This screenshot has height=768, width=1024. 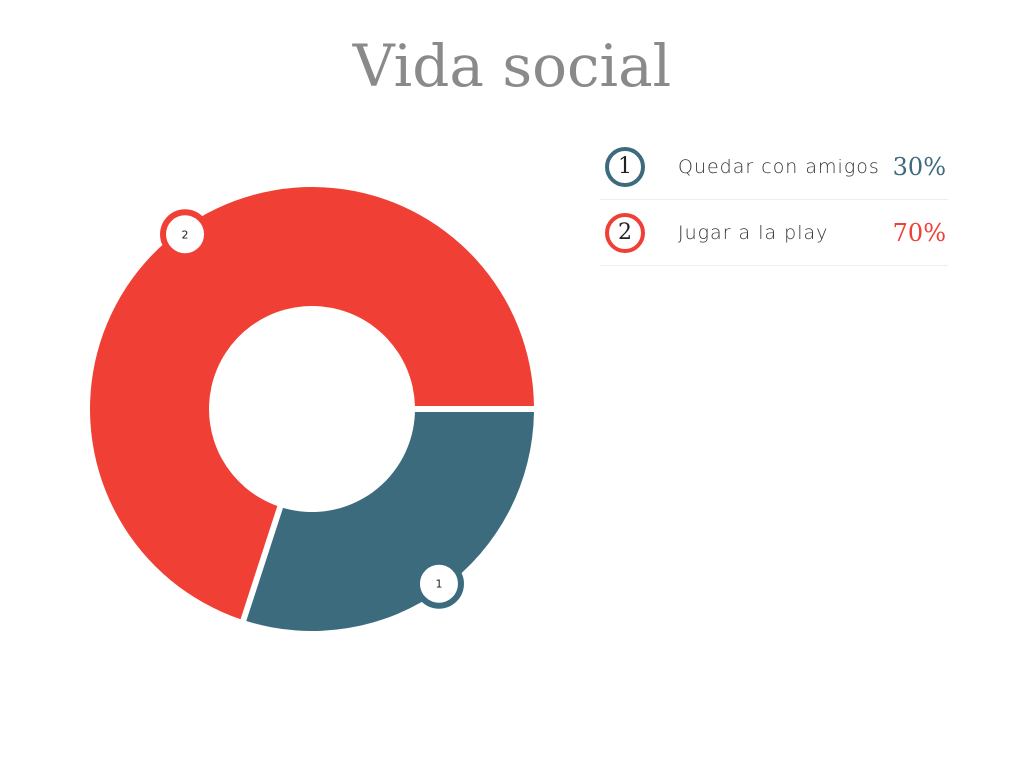 What do you see at coordinates (512, 66) in the screenshot?
I see `chart-title: Vida social` at bounding box center [512, 66].